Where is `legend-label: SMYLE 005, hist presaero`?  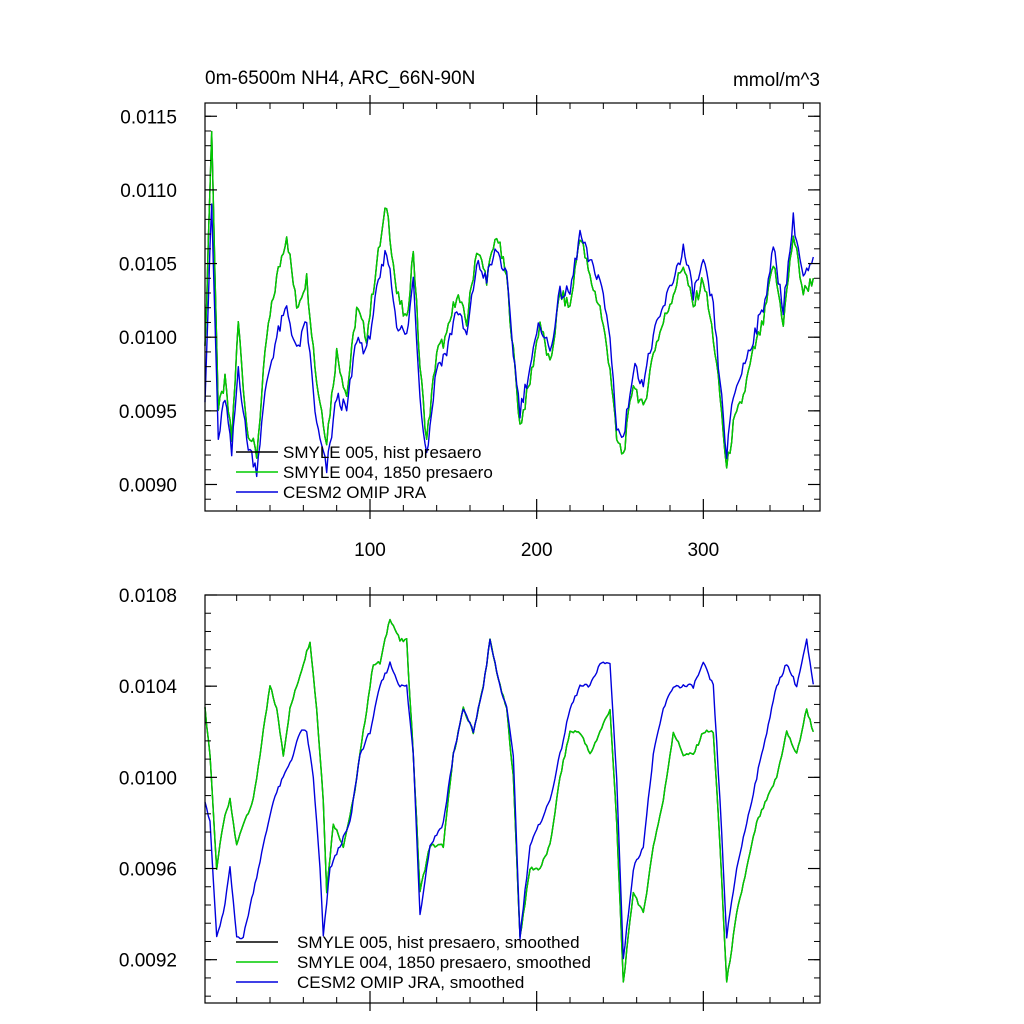 legend-label: SMYLE 005, hist presaero is located at coordinates (382, 452).